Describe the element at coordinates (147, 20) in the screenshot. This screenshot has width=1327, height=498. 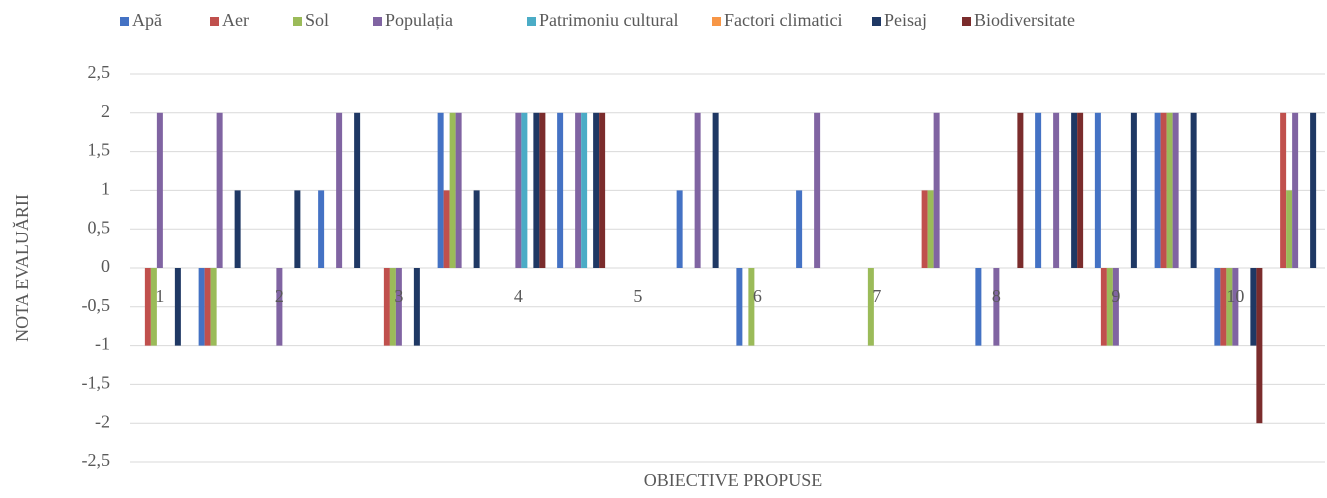
I see `legend-label: Apă` at that location.